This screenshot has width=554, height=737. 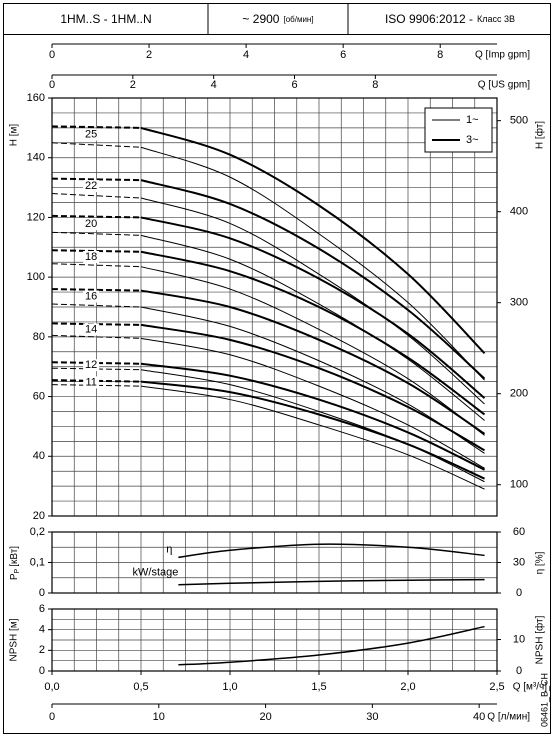 What do you see at coordinates (14, 639) in the screenshot?
I see `y-axis-label: NPSH [м]` at bounding box center [14, 639].